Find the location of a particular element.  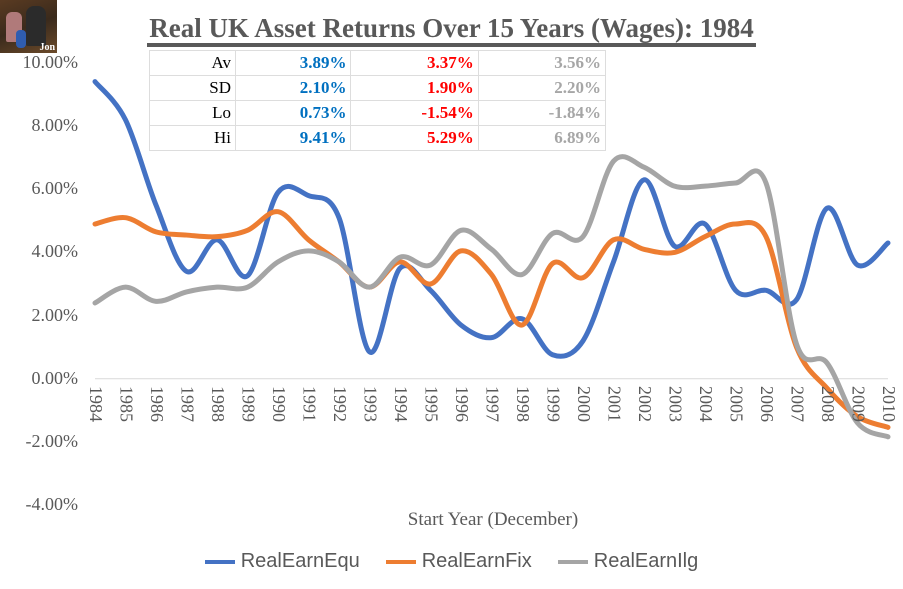

y-tick-label: 4.00% is located at coordinates (55, 251).